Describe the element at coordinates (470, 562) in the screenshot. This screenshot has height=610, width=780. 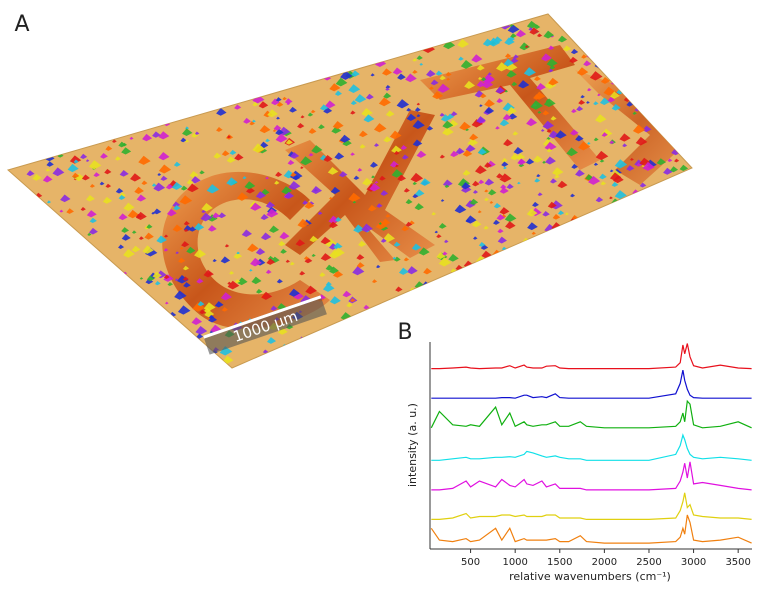
I see `x-tick-label: 500` at that location.